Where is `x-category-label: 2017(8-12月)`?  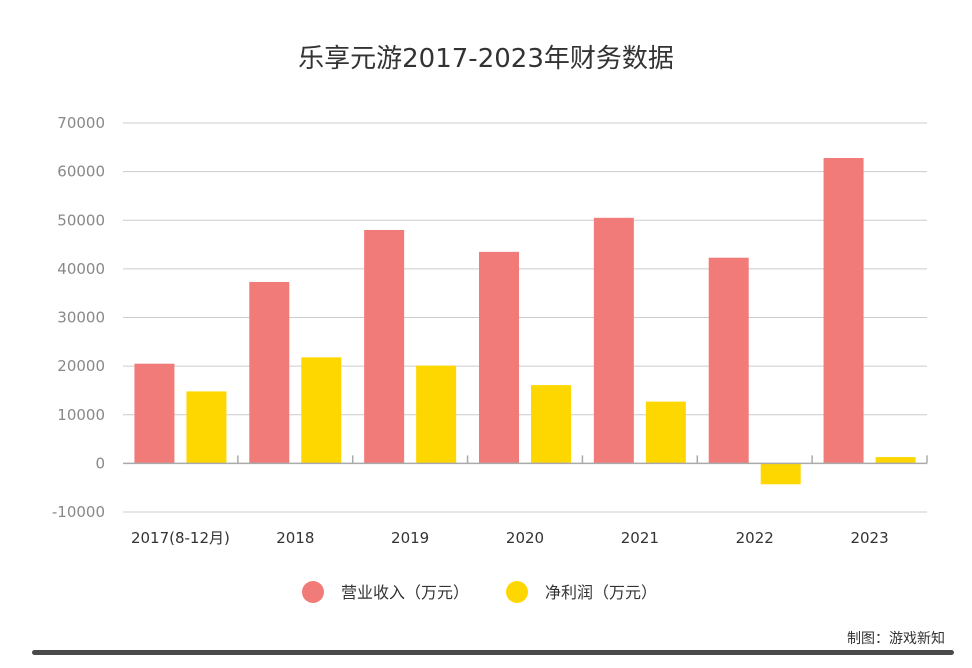
x-category-label: 2017(8-12月) is located at coordinates (180, 538).